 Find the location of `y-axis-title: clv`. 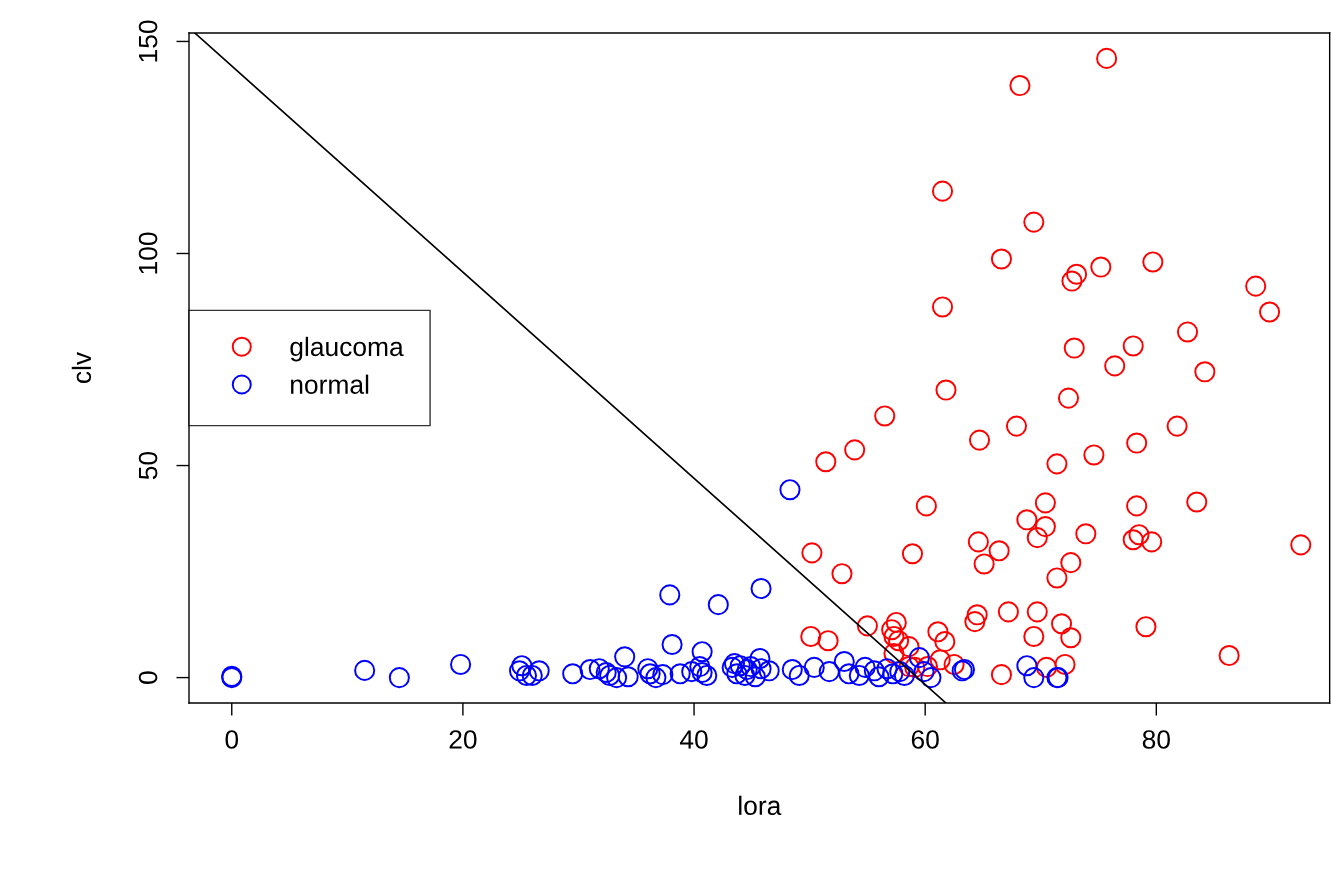

y-axis-title: clv is located at coordinates (81, 367).